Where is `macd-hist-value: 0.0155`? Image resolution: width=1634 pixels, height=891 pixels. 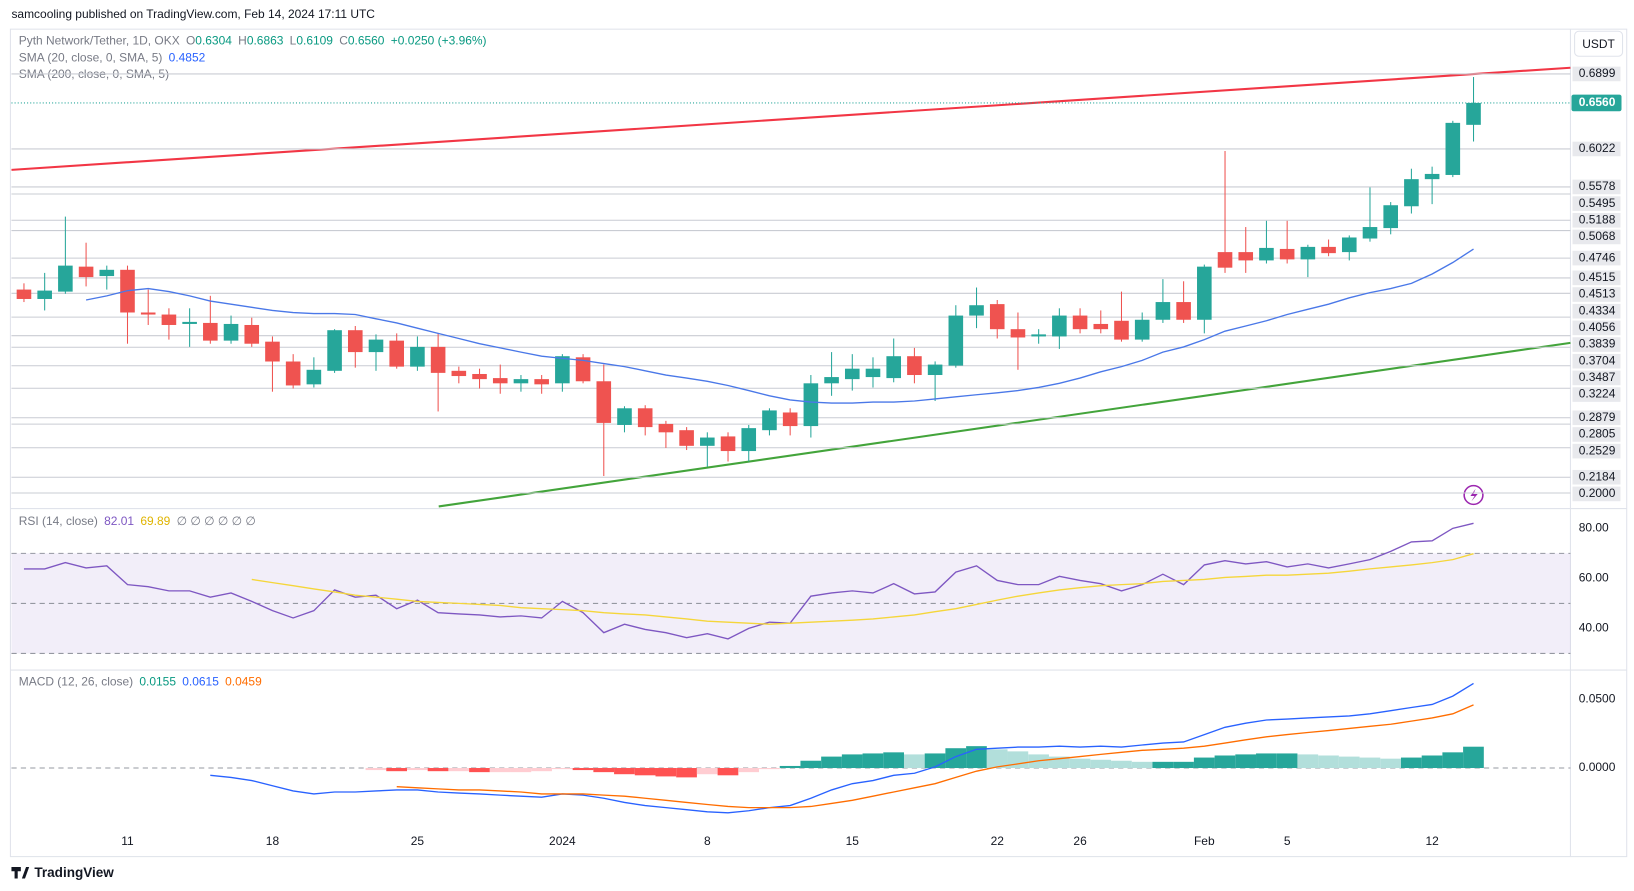
macd-hist-value: 0.0155 is located at coordinates (157, 682).